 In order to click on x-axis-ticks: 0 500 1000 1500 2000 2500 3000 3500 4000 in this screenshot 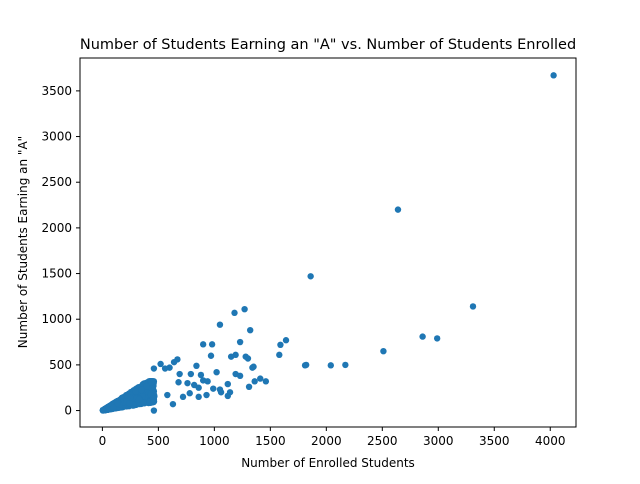, I will do `click(332, 437)`.